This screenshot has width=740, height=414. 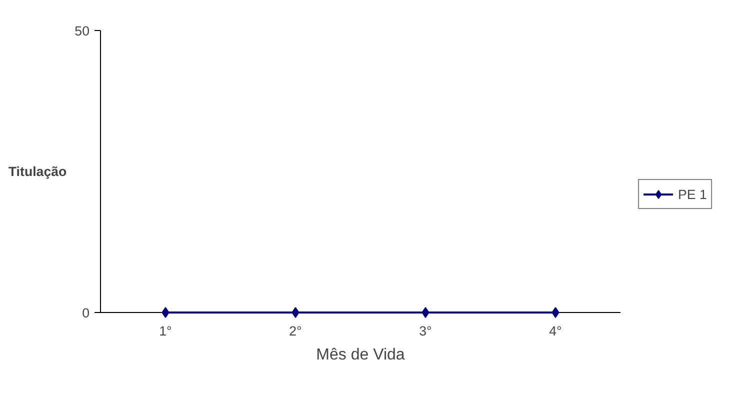 I want to click on y-tick-label: 0, so click(x=86, y=313).